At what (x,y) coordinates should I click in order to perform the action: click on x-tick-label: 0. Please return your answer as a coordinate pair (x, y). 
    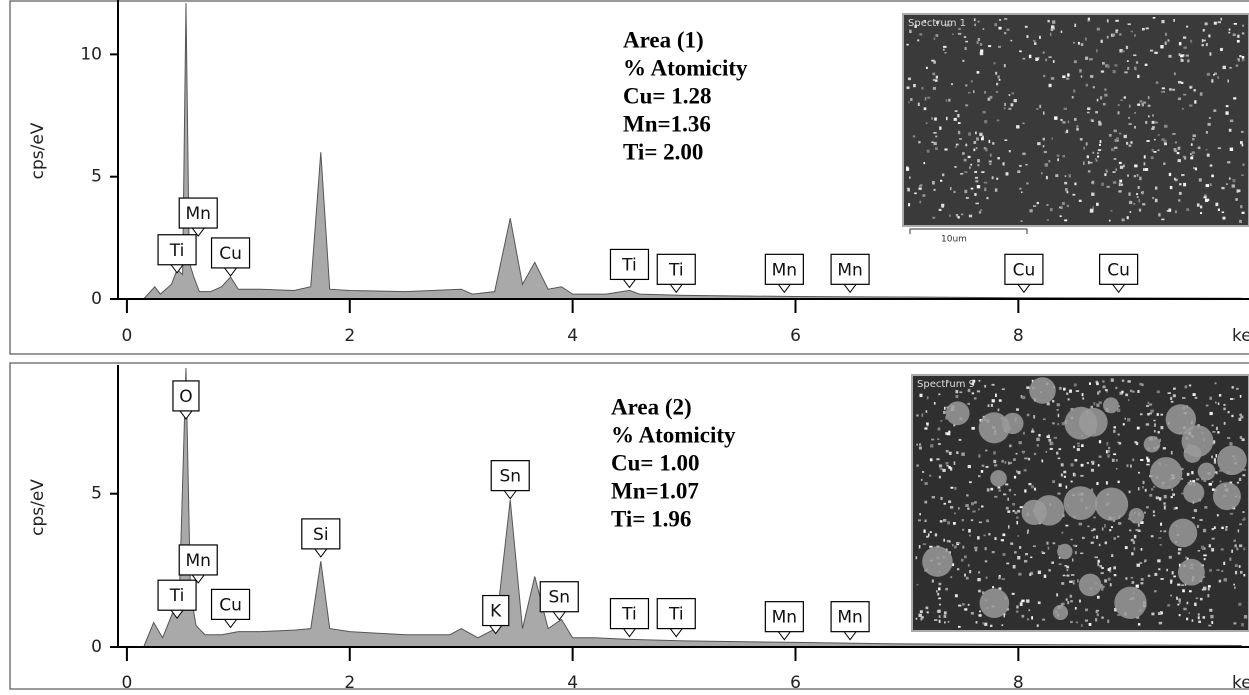
    Looking at the image, I should click on (127, 683).